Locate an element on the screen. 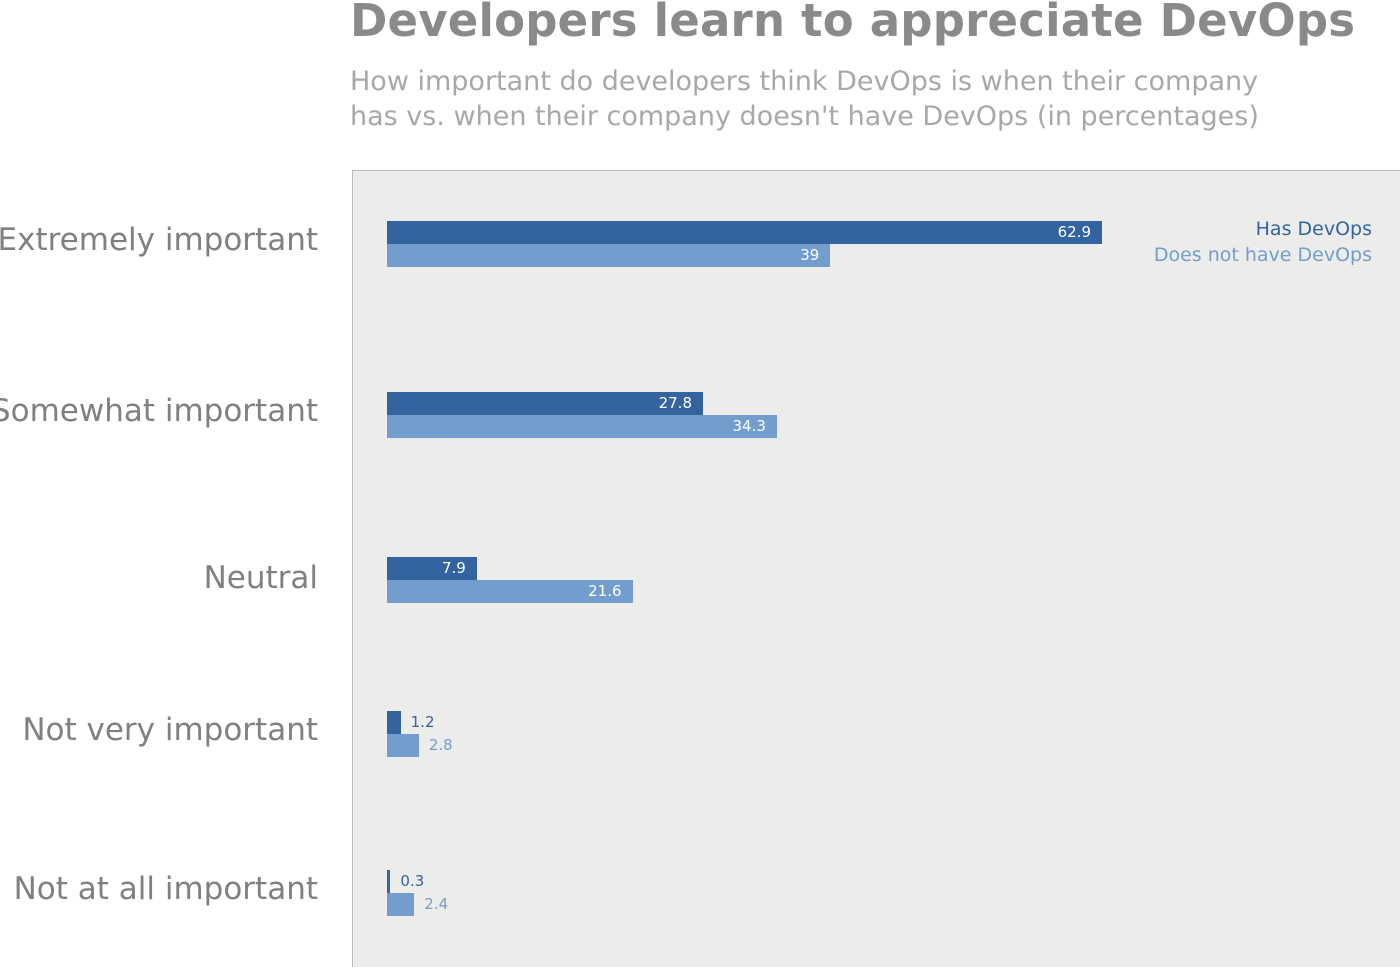  category-label: Not very important is located at coordinates (170, 730).